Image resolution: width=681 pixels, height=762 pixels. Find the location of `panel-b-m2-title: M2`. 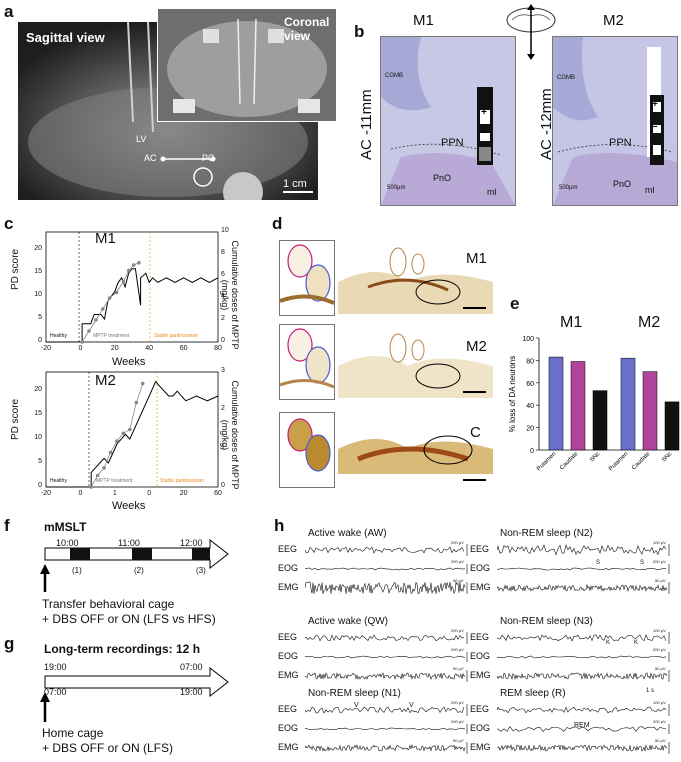

panel-b-m2-title: M2 is located at coordinates (613, 20).